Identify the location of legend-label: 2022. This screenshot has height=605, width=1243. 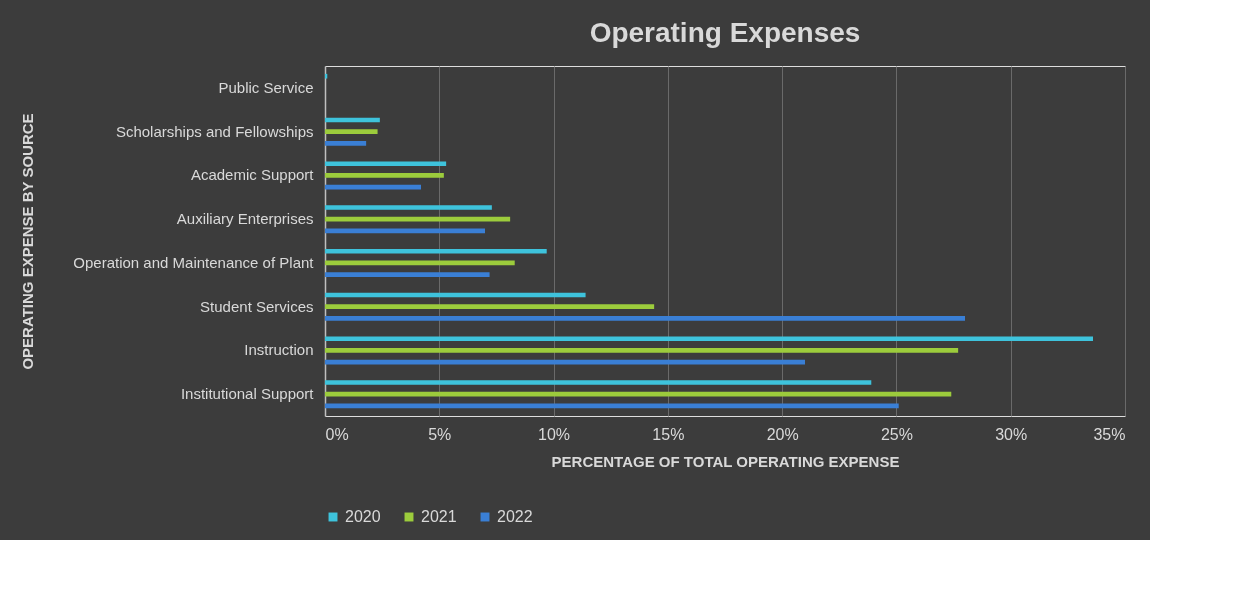
(515, 516).